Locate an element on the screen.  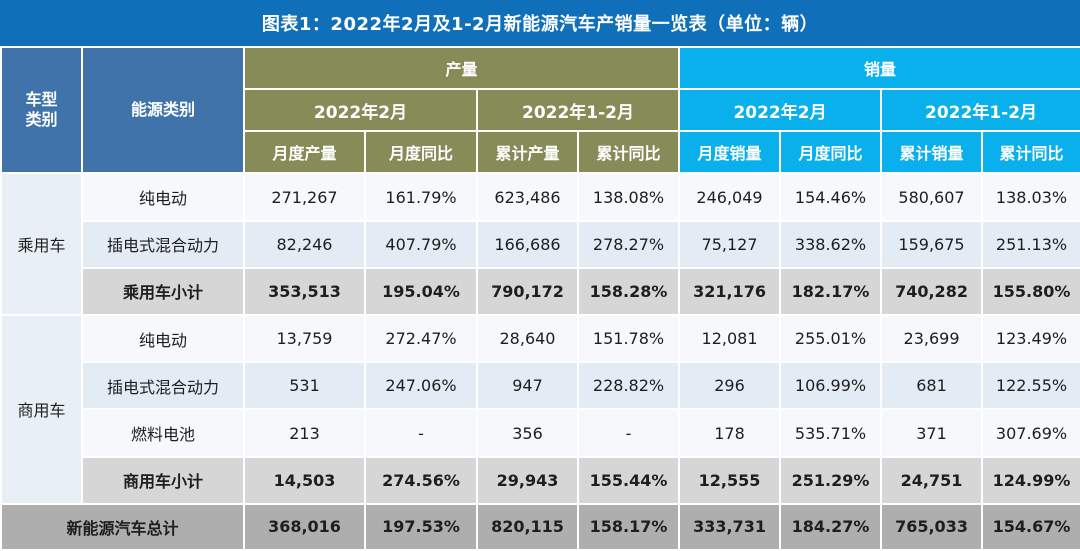
total-value-cell: 765,033 is located at coordinates (932, 526).